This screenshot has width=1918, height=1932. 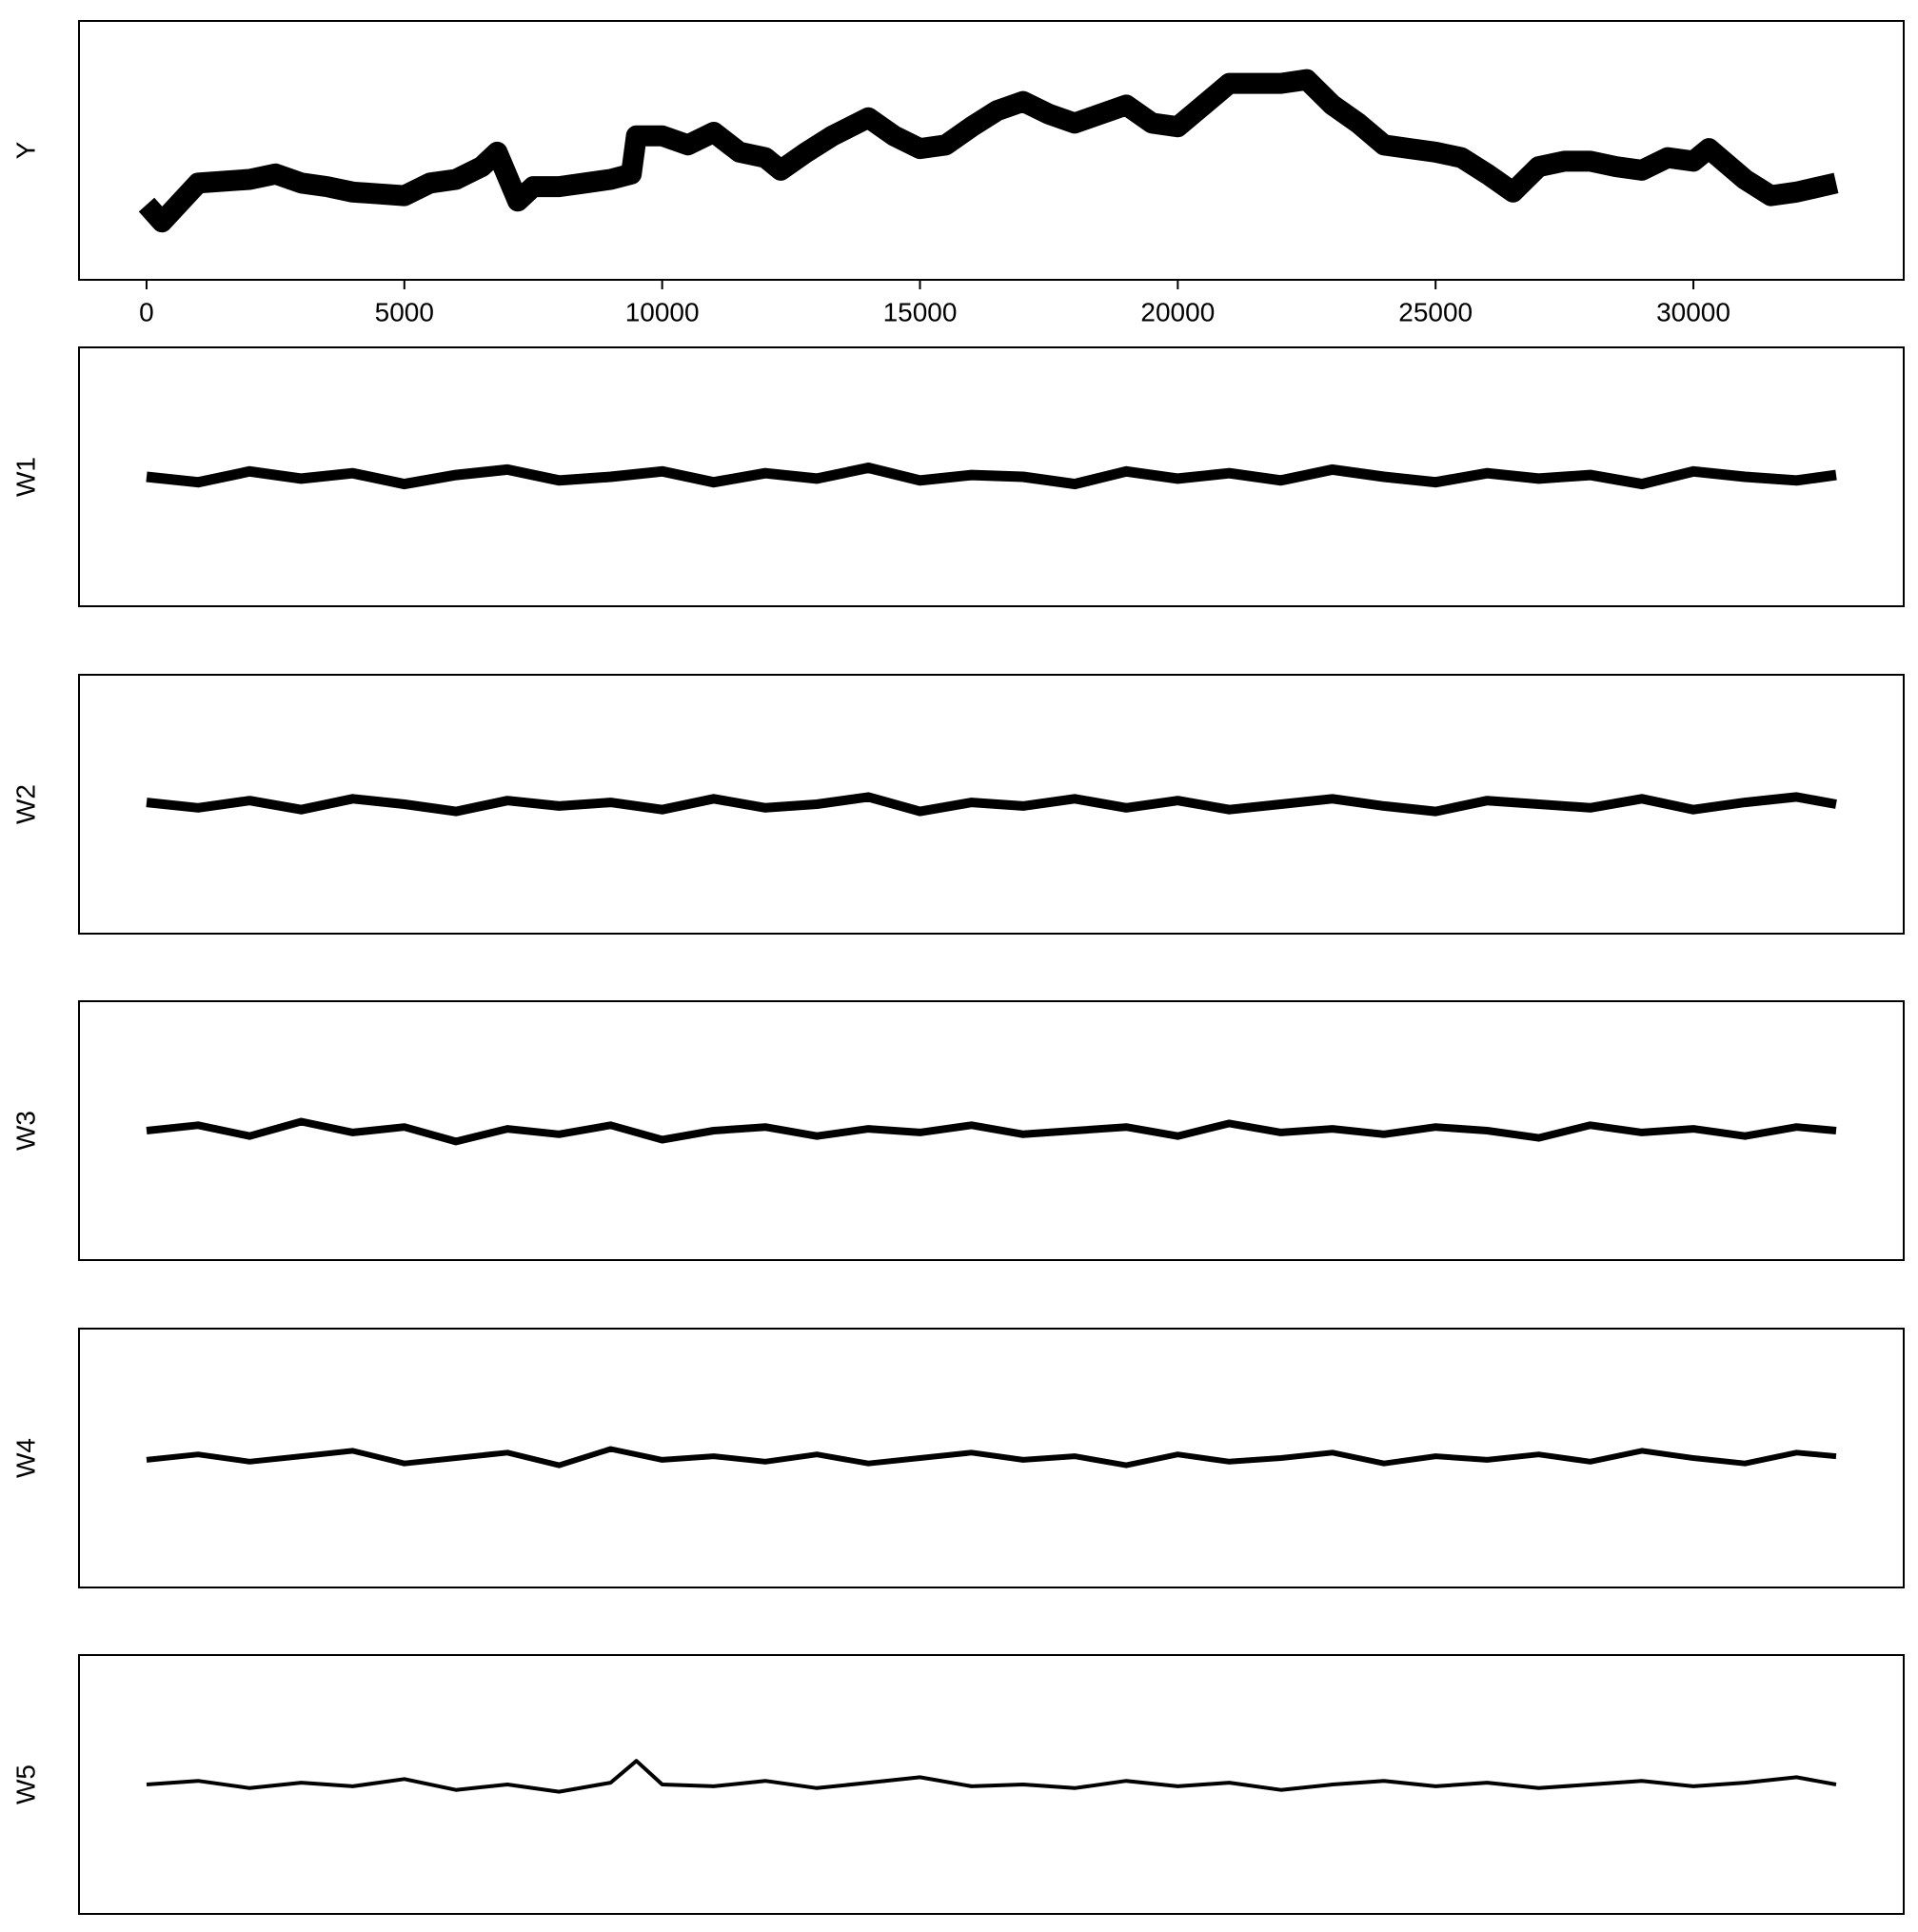 I want to click on x-tick-label: 25000, so click(x=1435, y=312).